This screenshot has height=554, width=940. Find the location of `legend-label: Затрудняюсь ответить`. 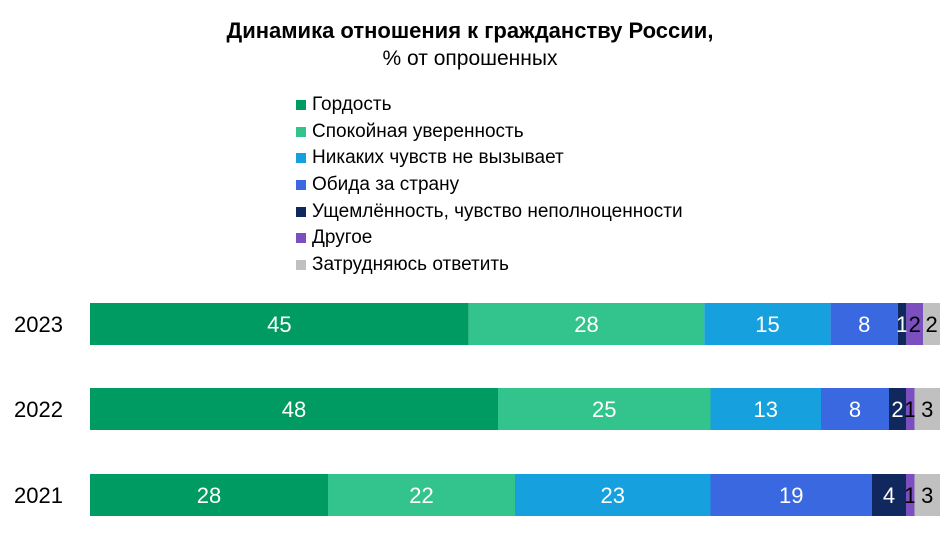

legend-label: Затрудняюсь ответить is located at coordinates (410, 264).